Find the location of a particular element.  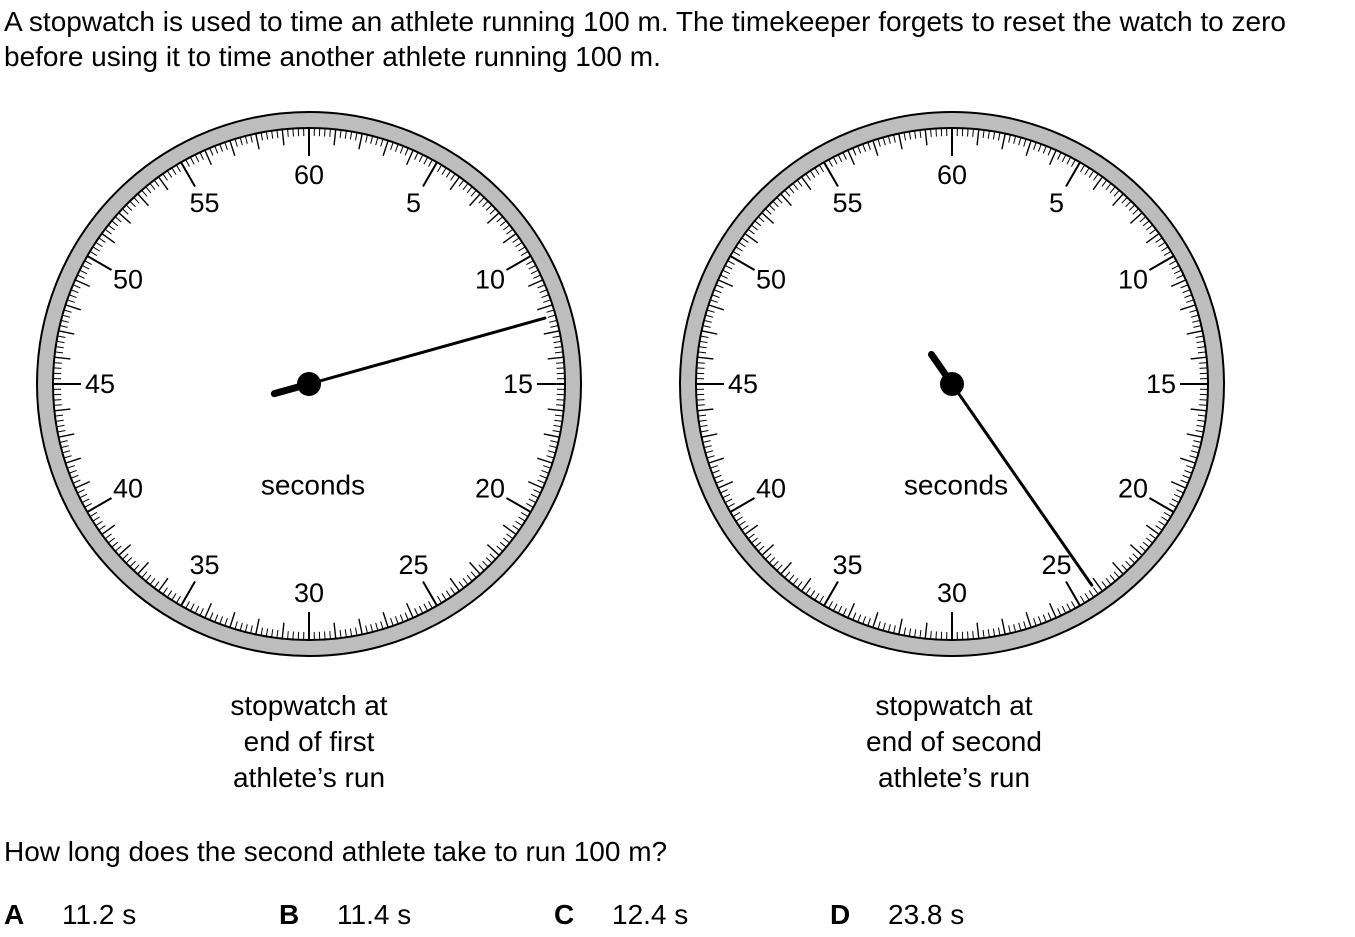

caption-line: end of second is located at coordinates (954, 741).